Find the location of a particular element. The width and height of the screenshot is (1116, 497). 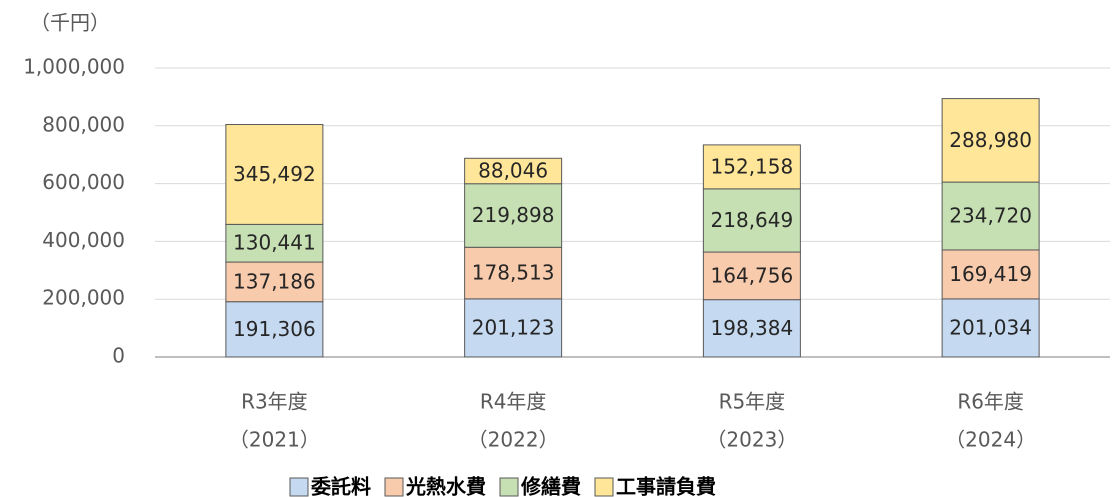

data-label: 198,384 is located at coordinates (752, 328).